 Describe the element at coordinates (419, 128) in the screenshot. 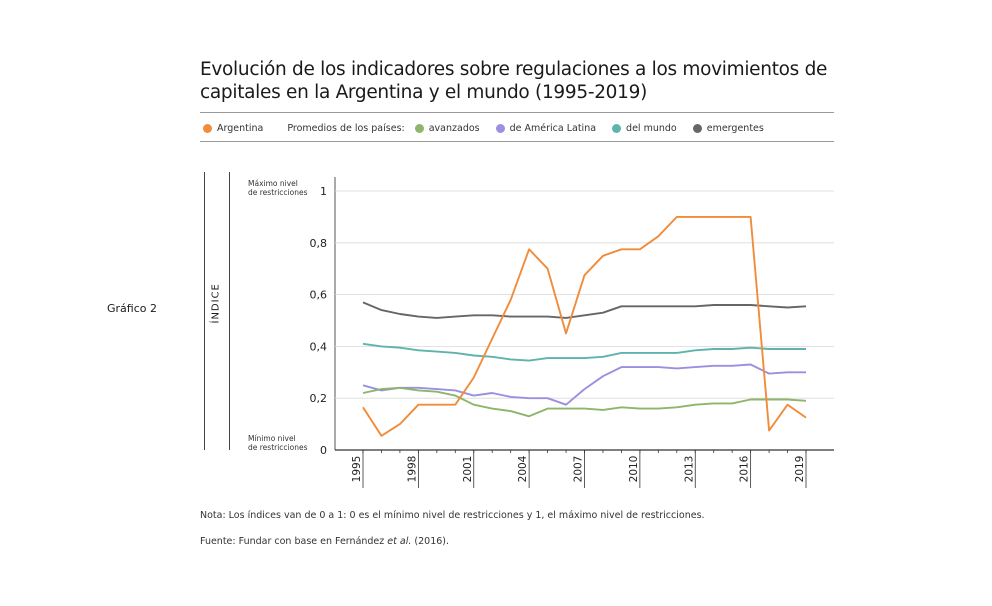

I see `legend-swatch-avanzados` at that location.